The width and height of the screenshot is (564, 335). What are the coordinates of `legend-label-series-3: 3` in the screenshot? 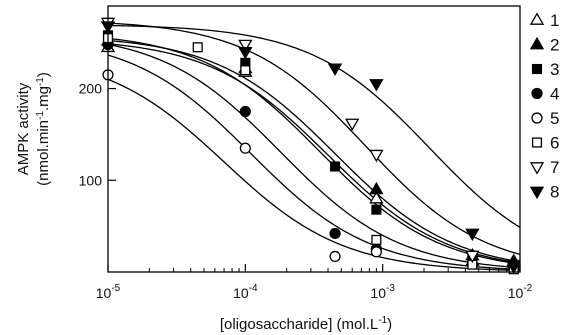 It's located at (554, 69).